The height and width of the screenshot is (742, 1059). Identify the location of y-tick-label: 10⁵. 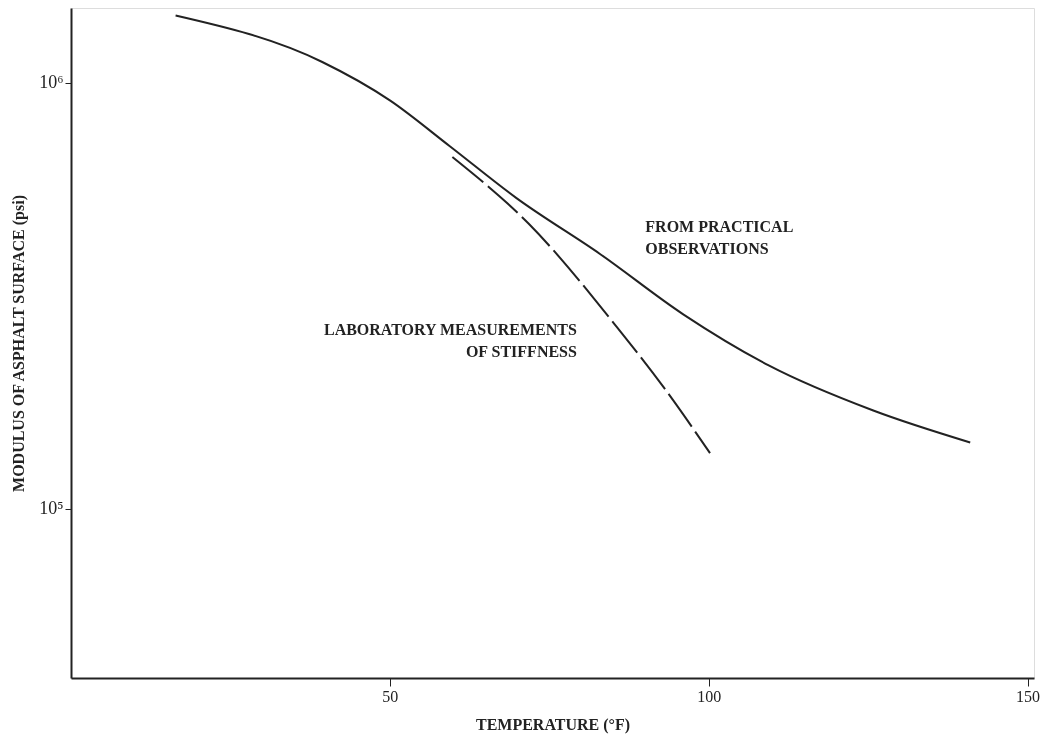
(51, 508).